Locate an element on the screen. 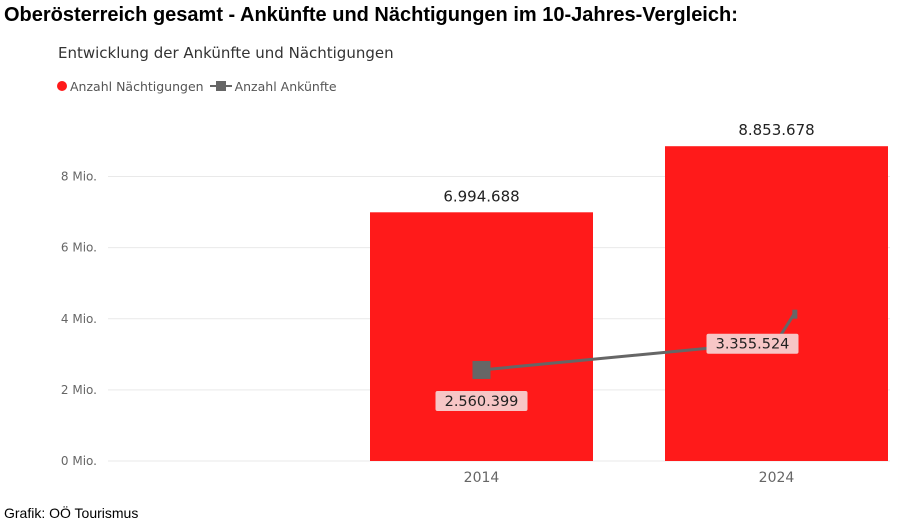  y-tick-label: 0 Mio. is located at coordinates (79, 461).